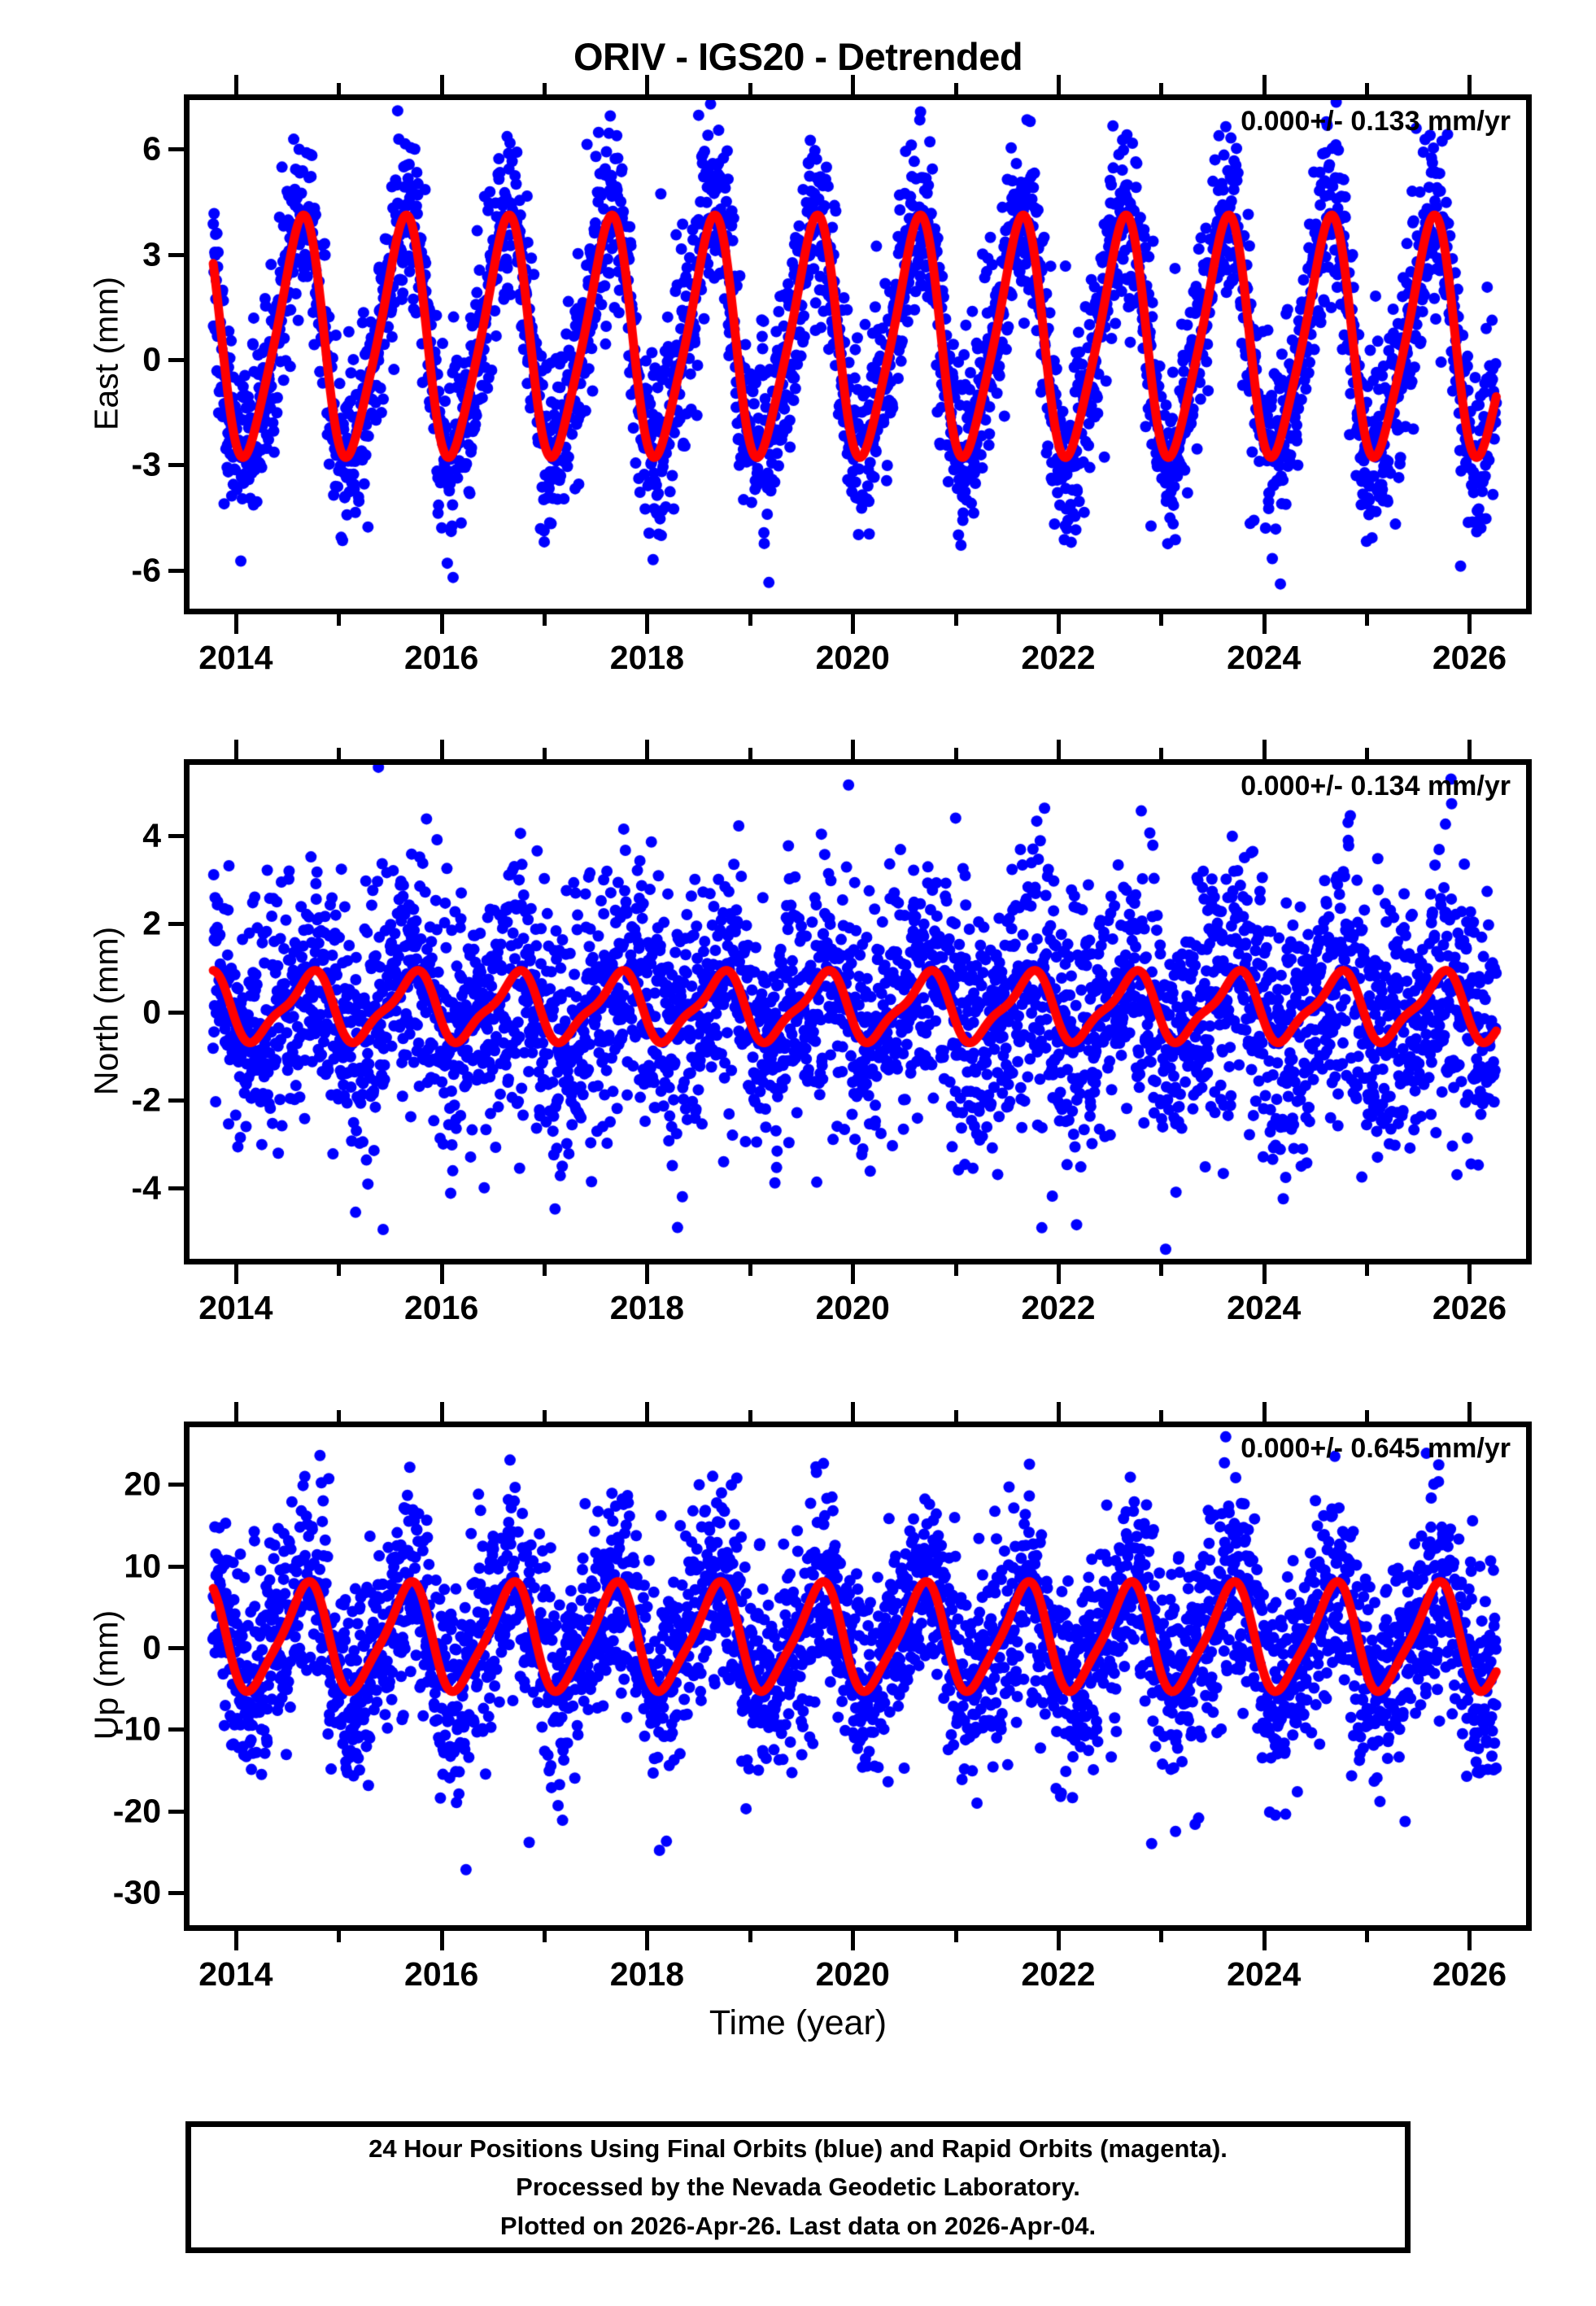 This screenshot has width=1596, height=2306. What do you see at coordinates (146, 1187) in the screenshot?
I see `y-tick-label: -4` at bounding box center [146, 1187].